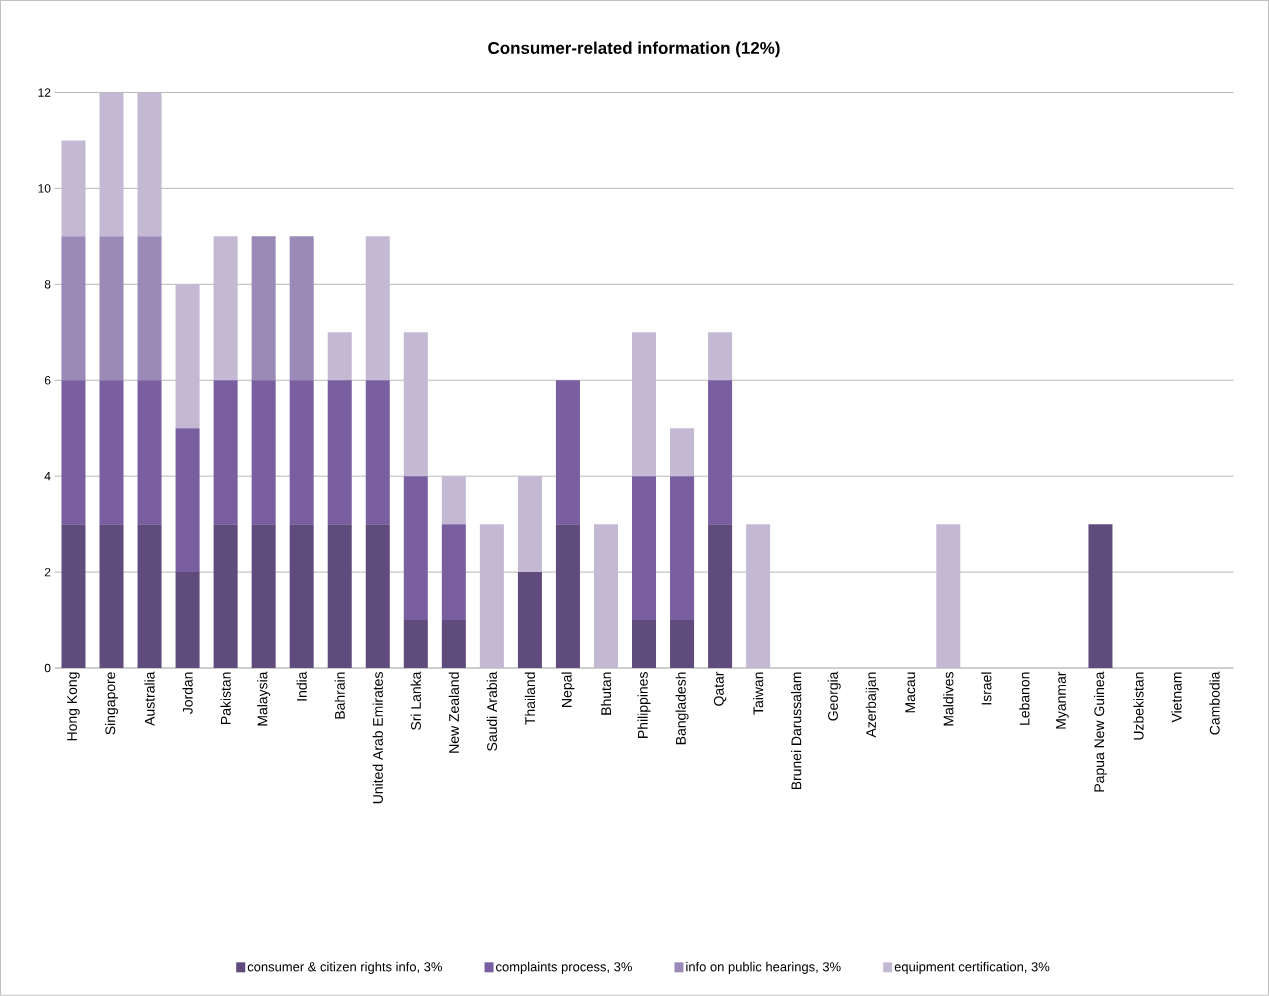 Image resolution: width=1269 pixels, height=996 pixels. Describe the element at coordinates (339, 695) in the screenshot. I see `x-tick-label: Bahrain` at that location.